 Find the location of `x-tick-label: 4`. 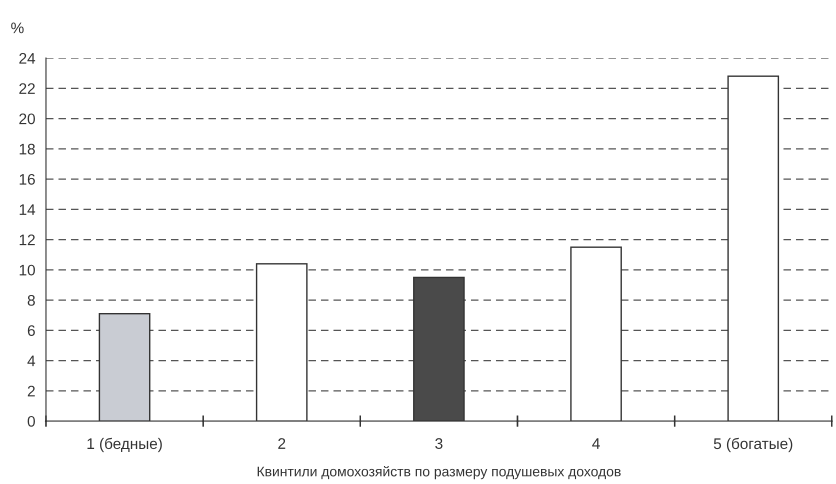

x-tick-label: 4 is located at coordinates (596, 443).